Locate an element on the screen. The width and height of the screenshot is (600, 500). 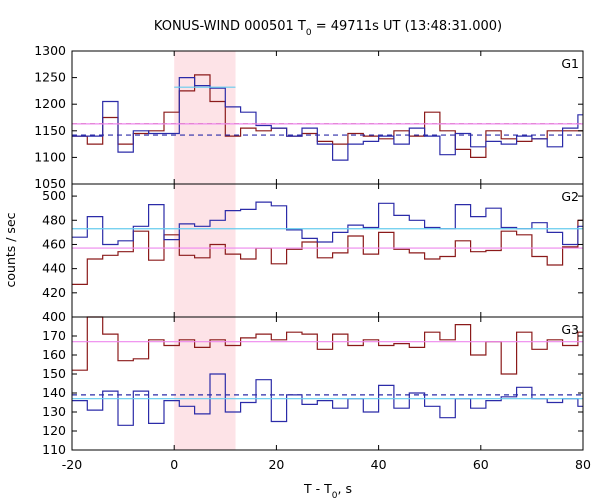
series-blue-g2 is located at coordinates (327, 223).